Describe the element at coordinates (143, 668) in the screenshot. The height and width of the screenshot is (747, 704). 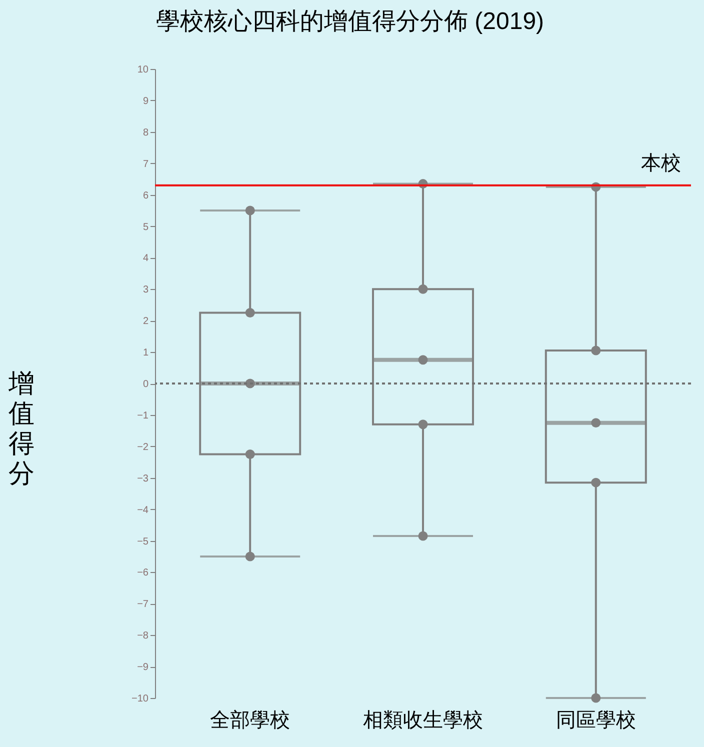
I see `y-tick-label: −9` at that location.